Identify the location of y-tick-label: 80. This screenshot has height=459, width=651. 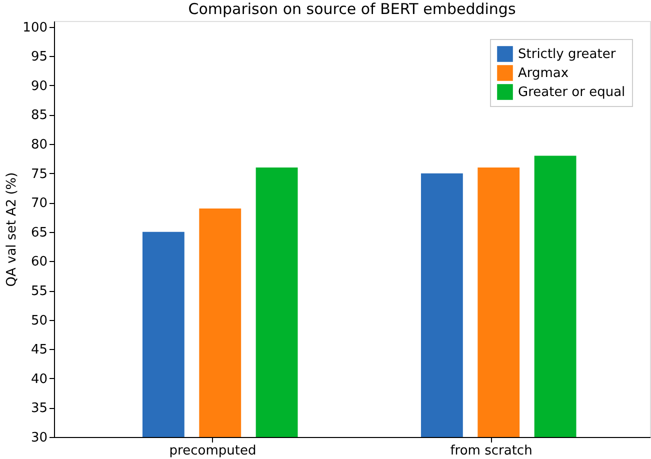
(39, 145).